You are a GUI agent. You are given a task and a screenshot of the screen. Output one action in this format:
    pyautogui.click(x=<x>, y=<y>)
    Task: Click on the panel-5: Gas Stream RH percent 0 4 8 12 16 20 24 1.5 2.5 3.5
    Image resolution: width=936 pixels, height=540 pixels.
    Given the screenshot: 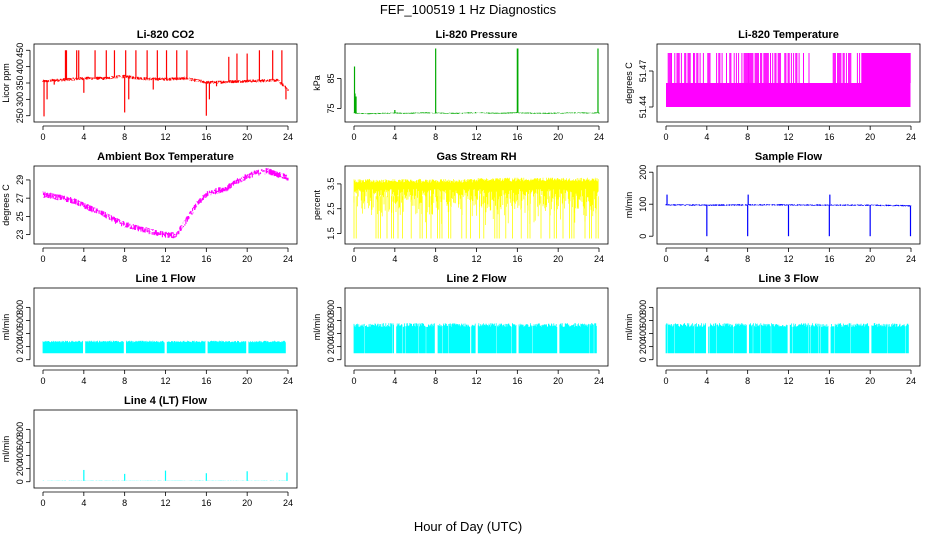 What is the action you would take?
    pyautogui.click(x=460, y=207)
    